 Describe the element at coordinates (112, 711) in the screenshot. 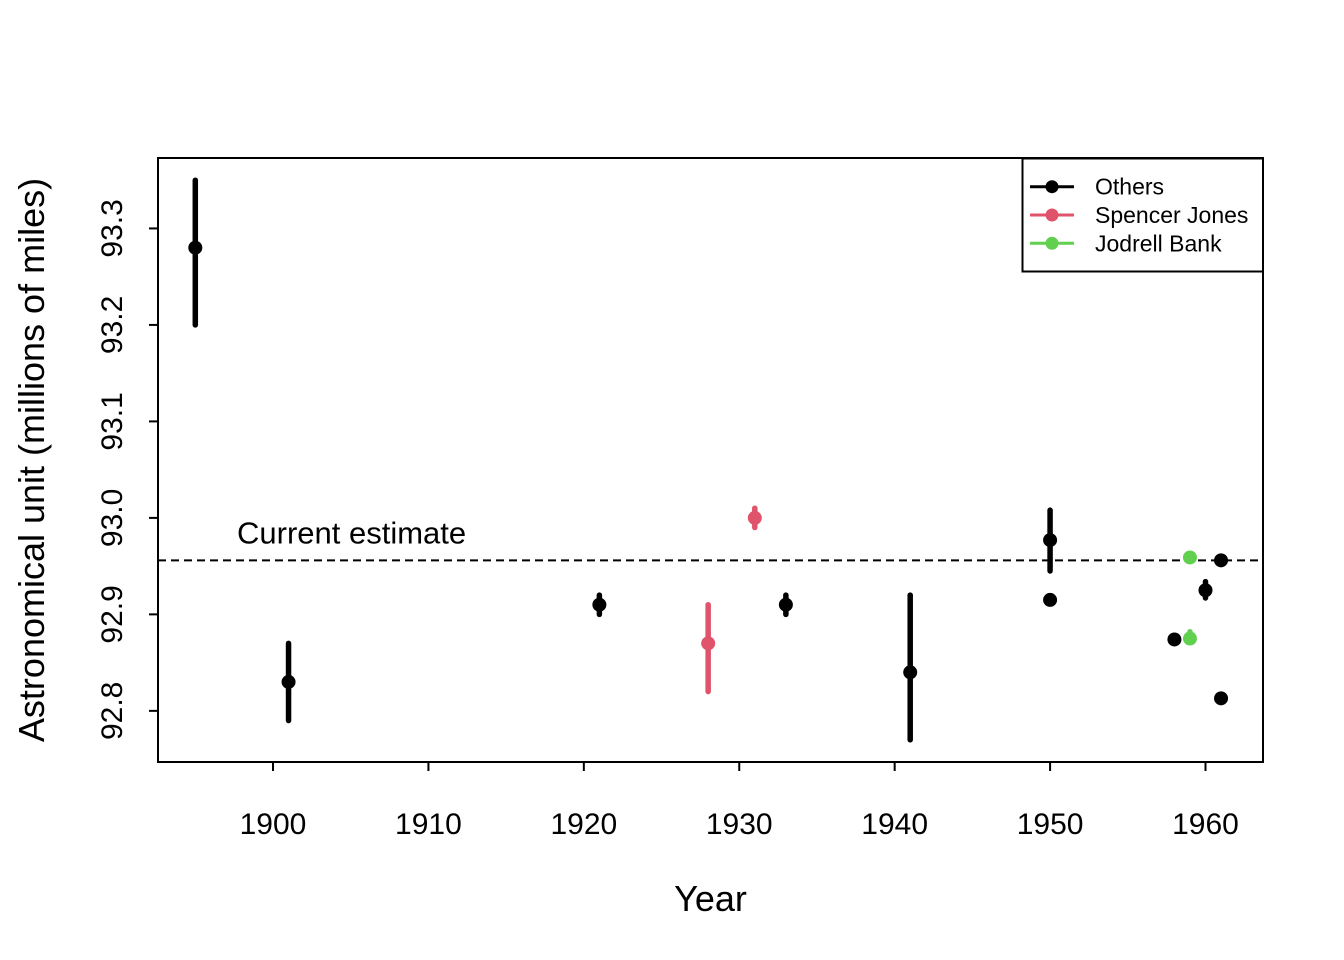

I see `y-tick-label: 92.8` at that location.